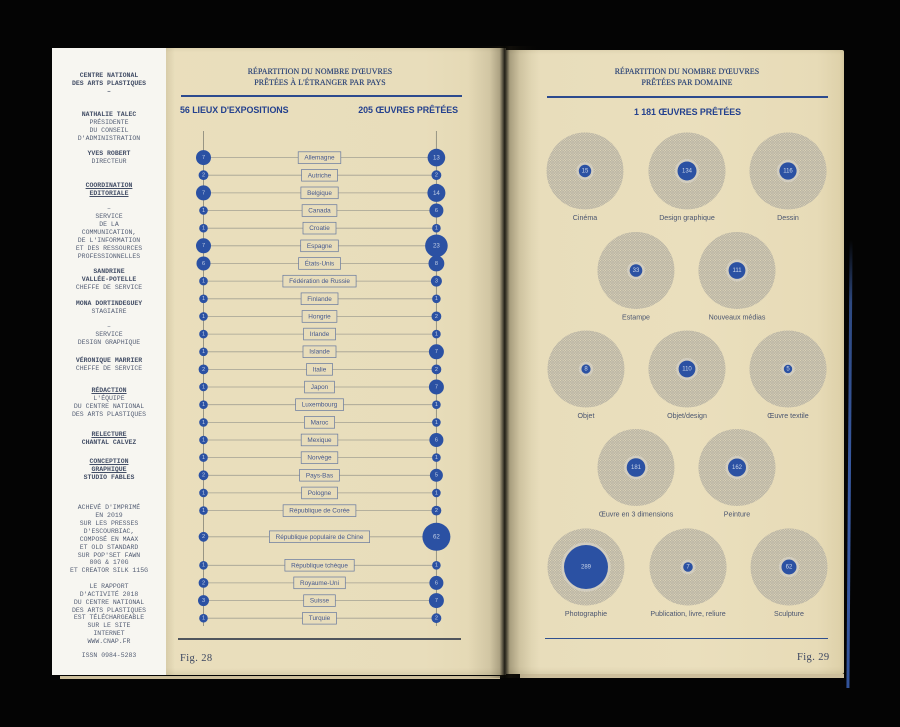 This screenshot has height=727, width=900. Describe the element at coordinates (737, 318) in the screenshot. I see `svg-text: Nouveaux médias` at that location.